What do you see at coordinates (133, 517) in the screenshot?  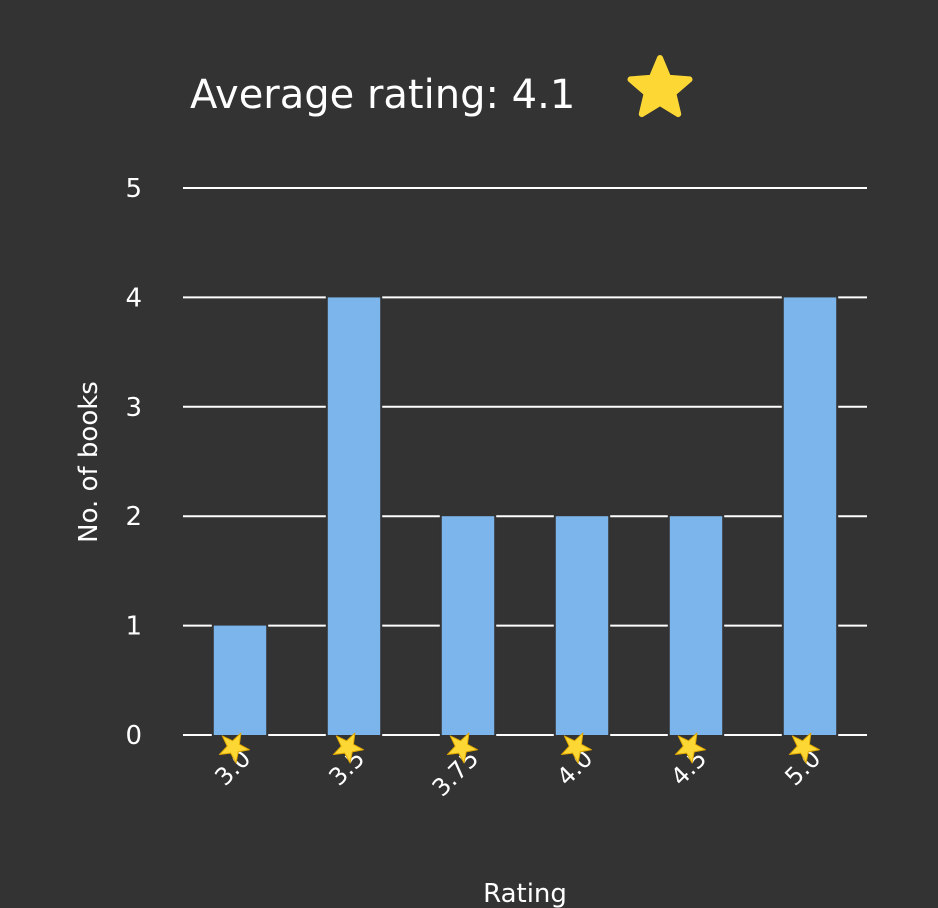 I see `y-tick-label: 2` at bounding box center [133, 517].